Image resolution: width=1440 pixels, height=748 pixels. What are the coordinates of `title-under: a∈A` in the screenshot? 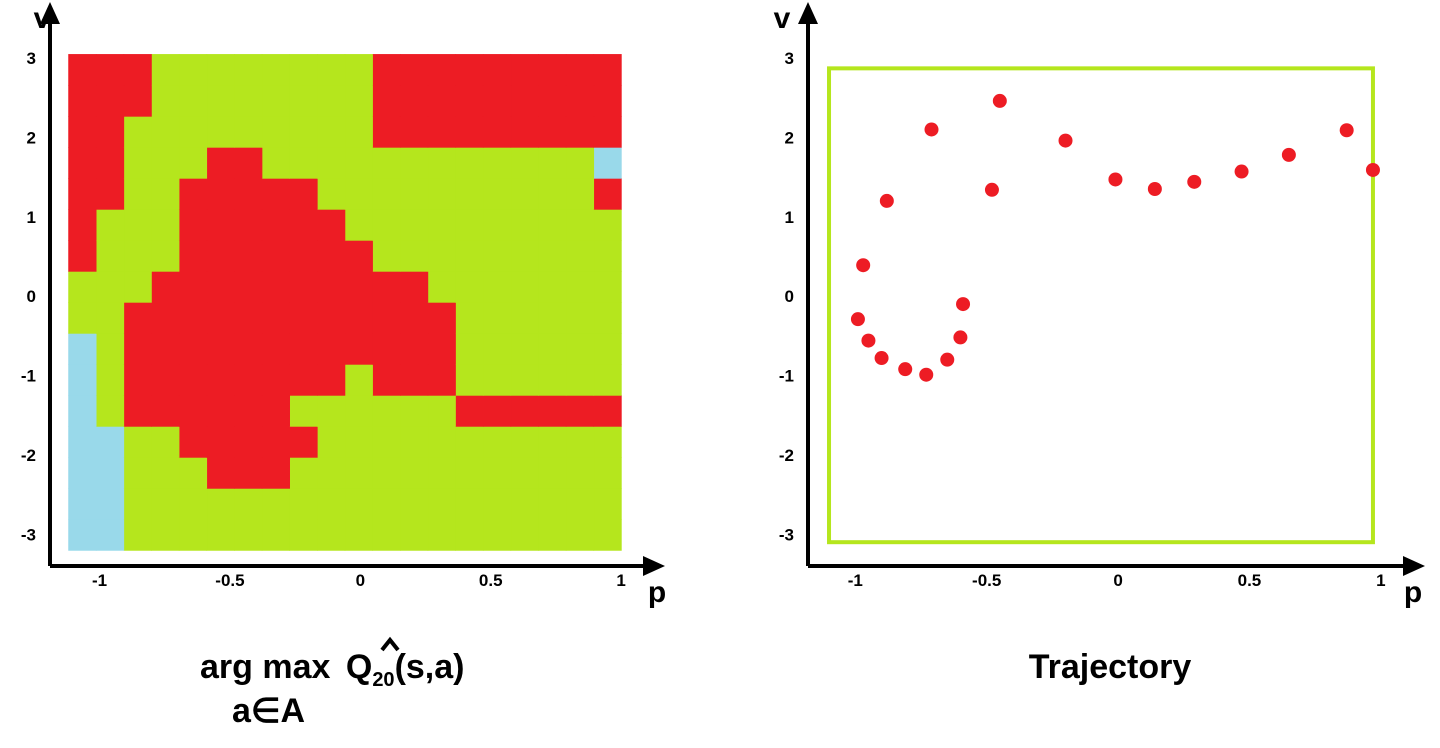 It's located at (268, 711).